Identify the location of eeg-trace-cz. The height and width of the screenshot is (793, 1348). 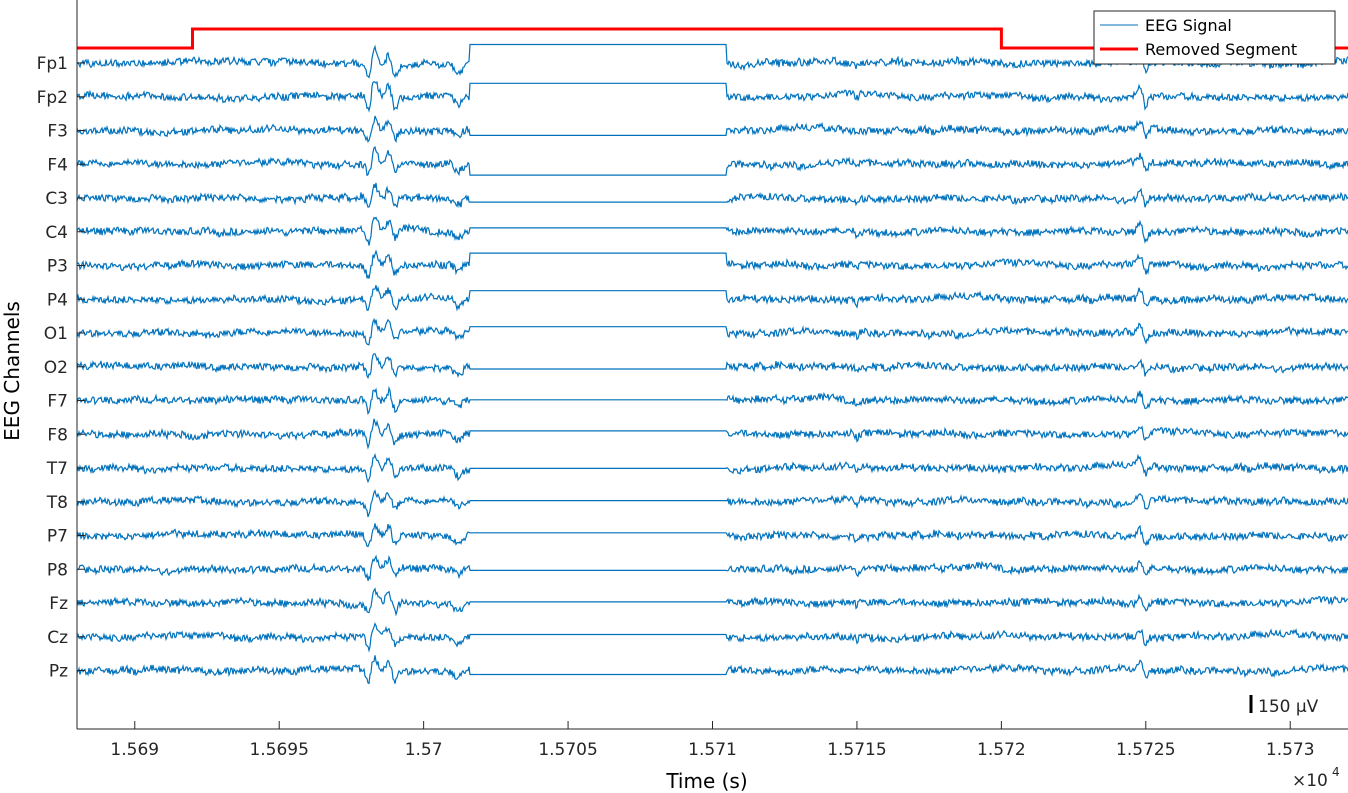
(712, 637).